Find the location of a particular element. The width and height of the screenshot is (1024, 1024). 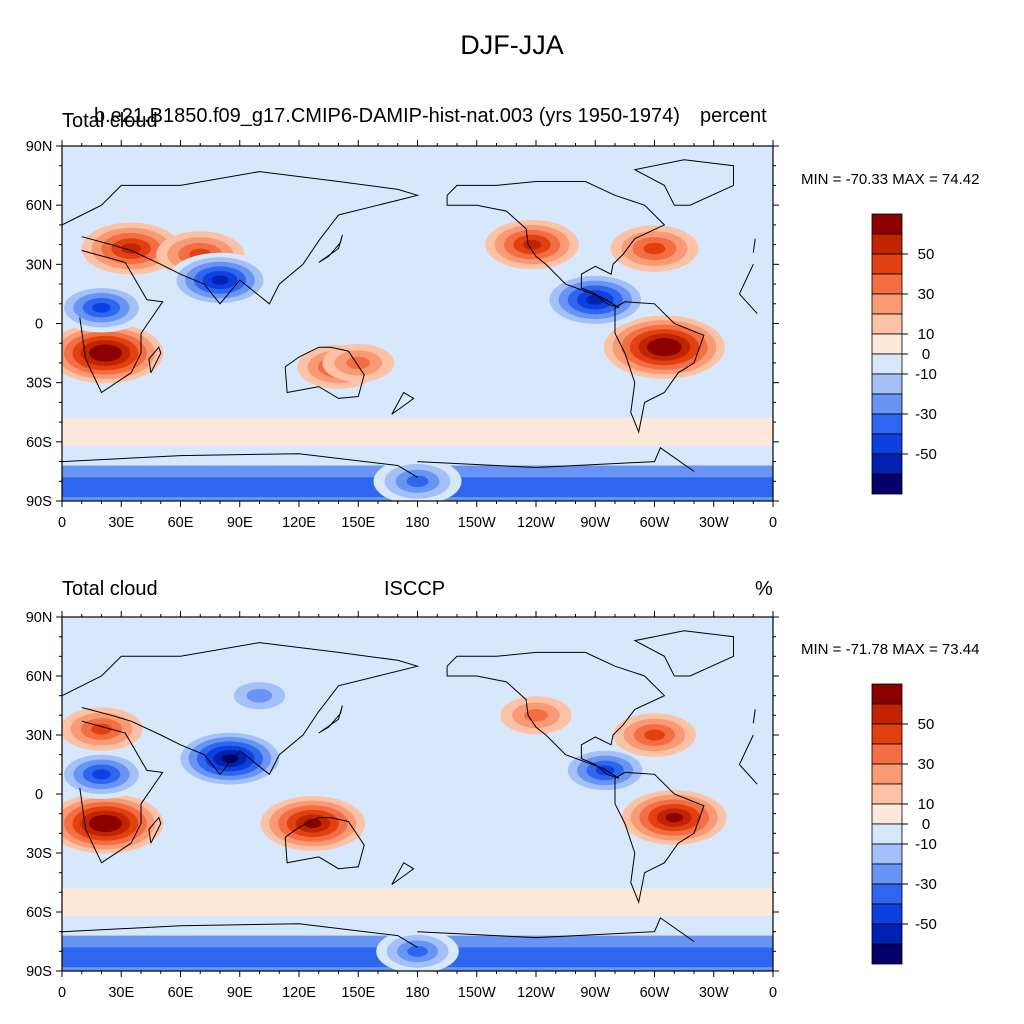

y-tick-label: 30S is located at coordinates (39, 854).